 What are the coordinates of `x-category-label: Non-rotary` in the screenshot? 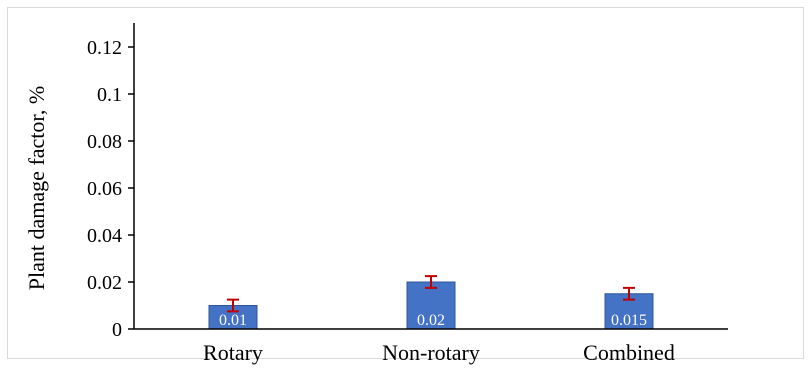 It's located at (431, 352).